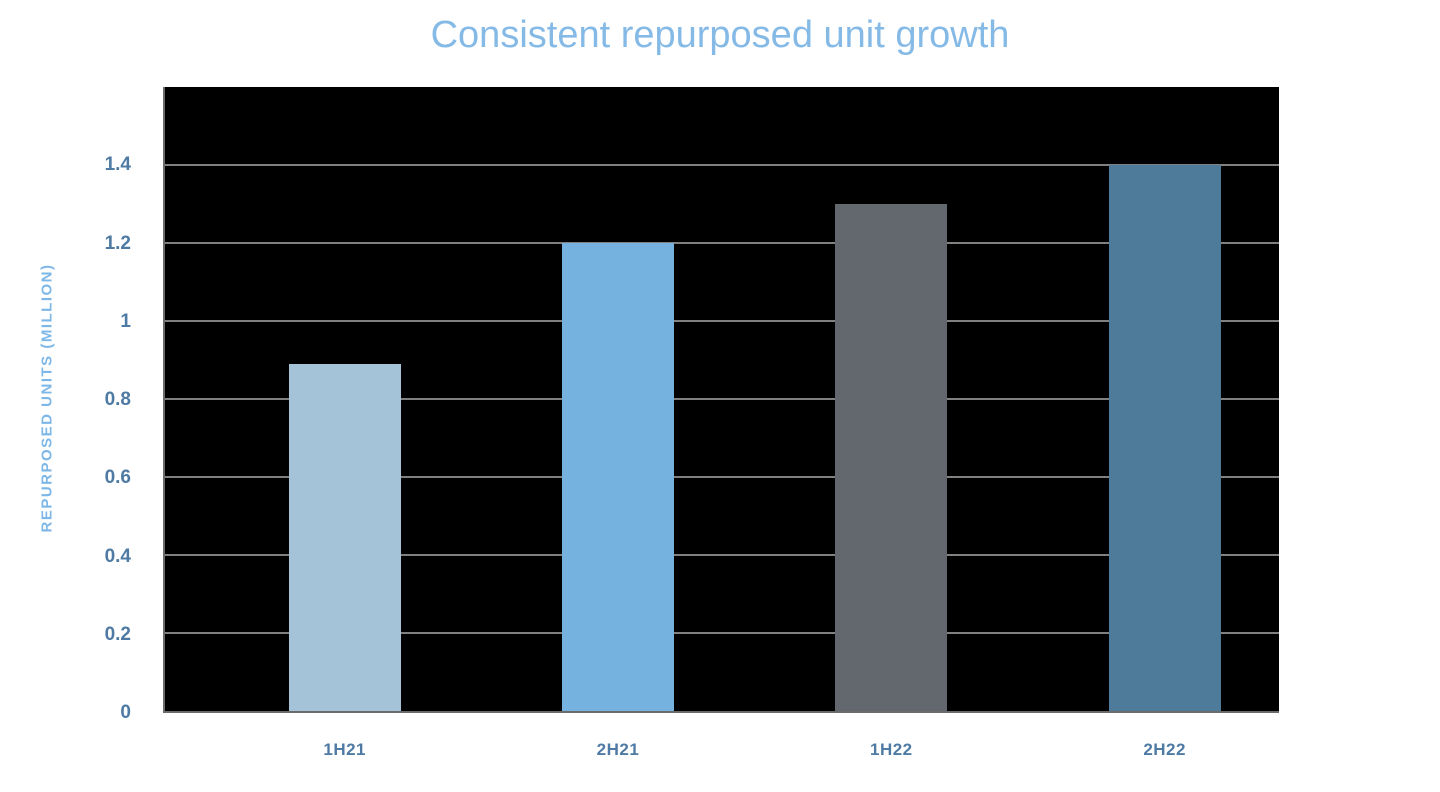 The width and height of the screenshot is (1440, 792). What do you see at coordinates (344, 537) in the screenshot?
I see `bar-1h21` at bounding box center [344, 537].